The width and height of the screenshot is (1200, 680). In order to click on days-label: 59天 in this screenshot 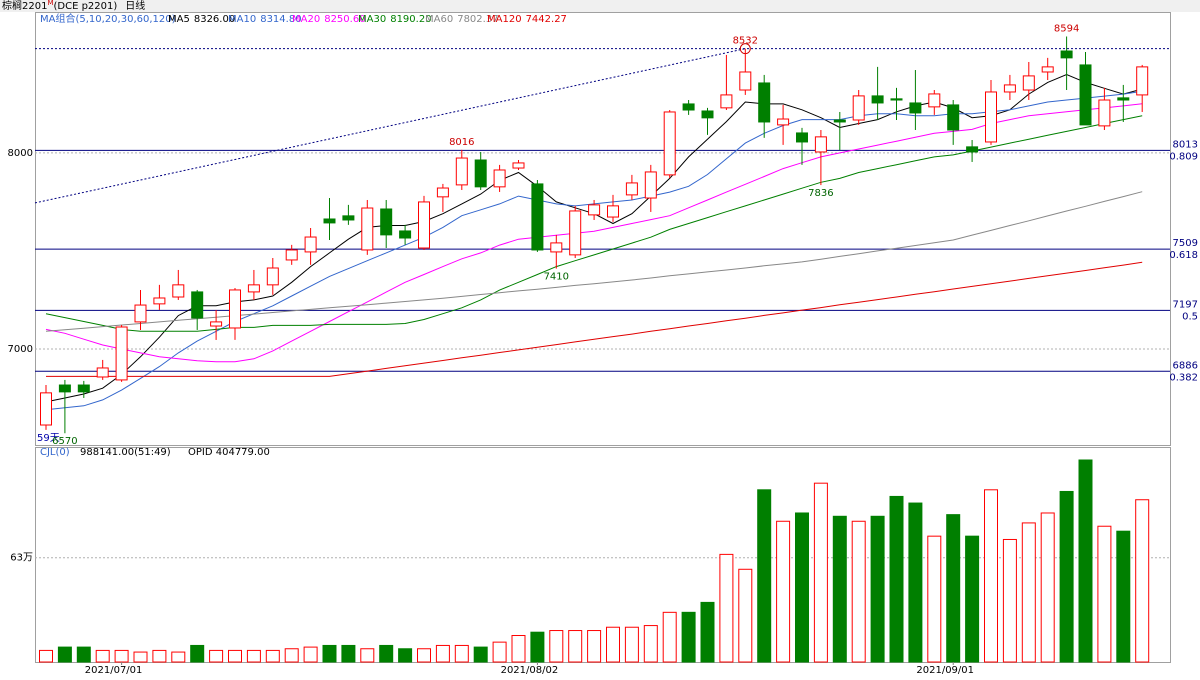, I will do `click(48, 438)`.